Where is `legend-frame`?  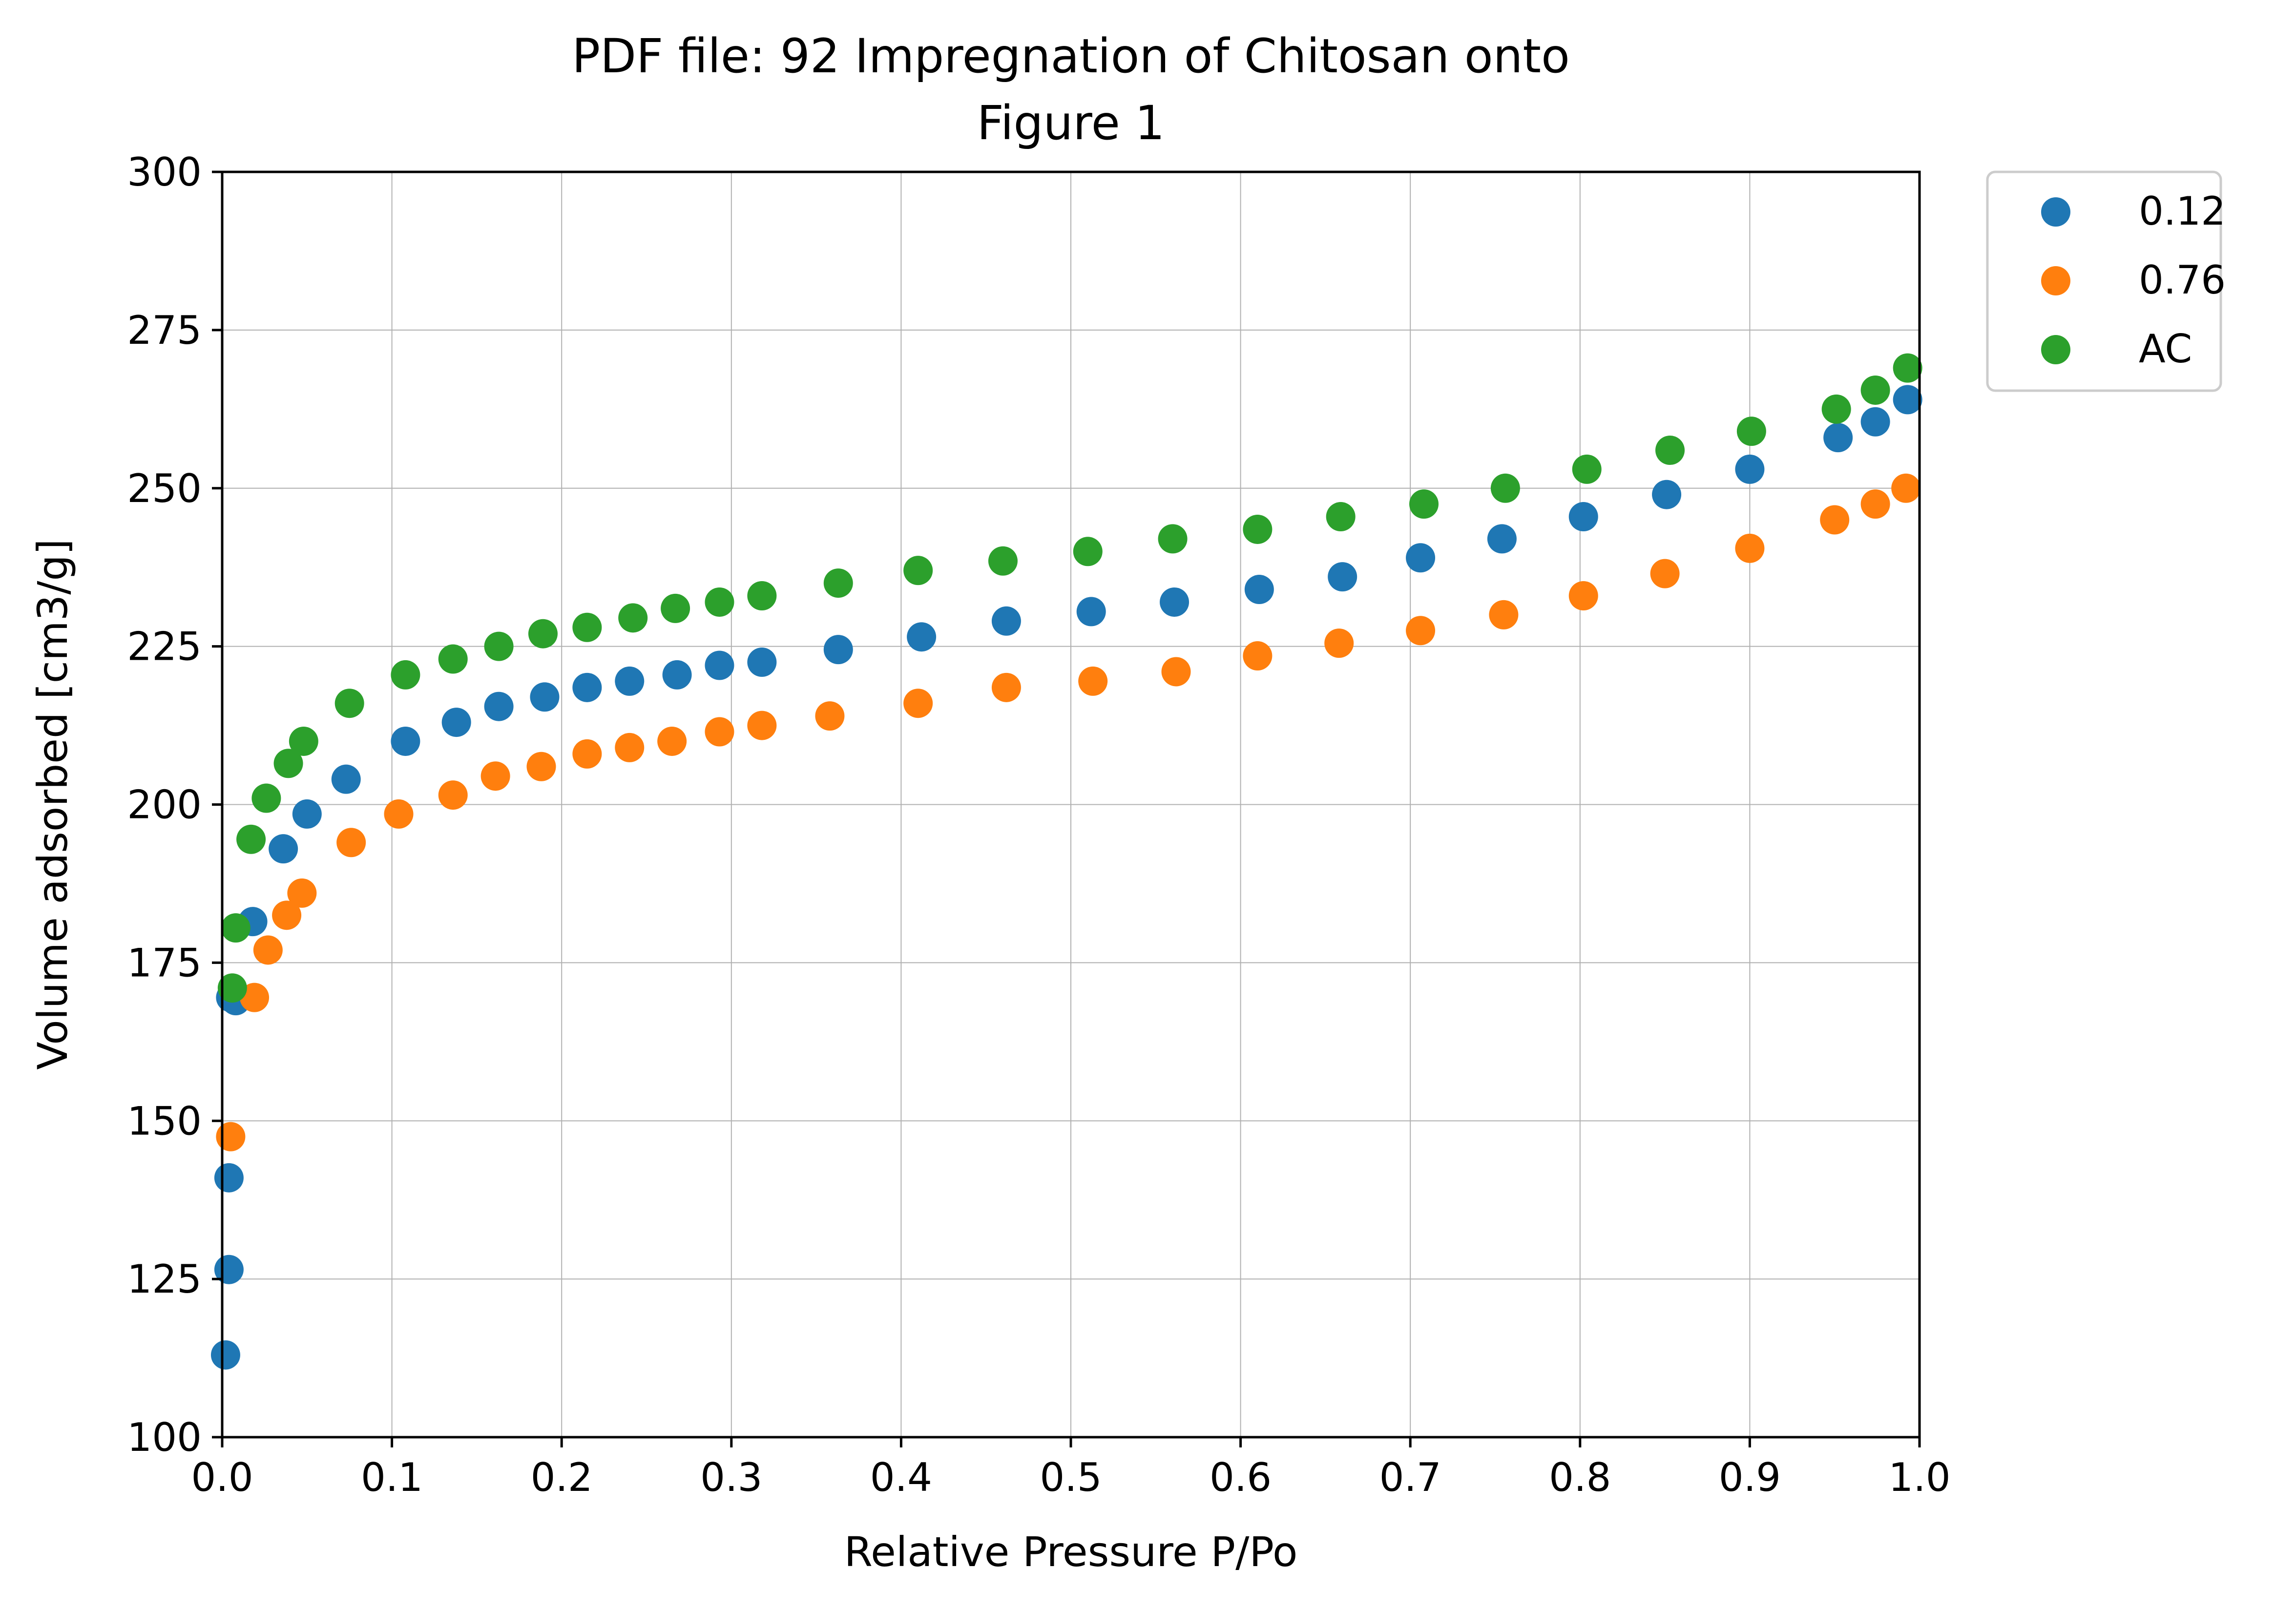
legend-frame is located at coordinates (2104, 281).